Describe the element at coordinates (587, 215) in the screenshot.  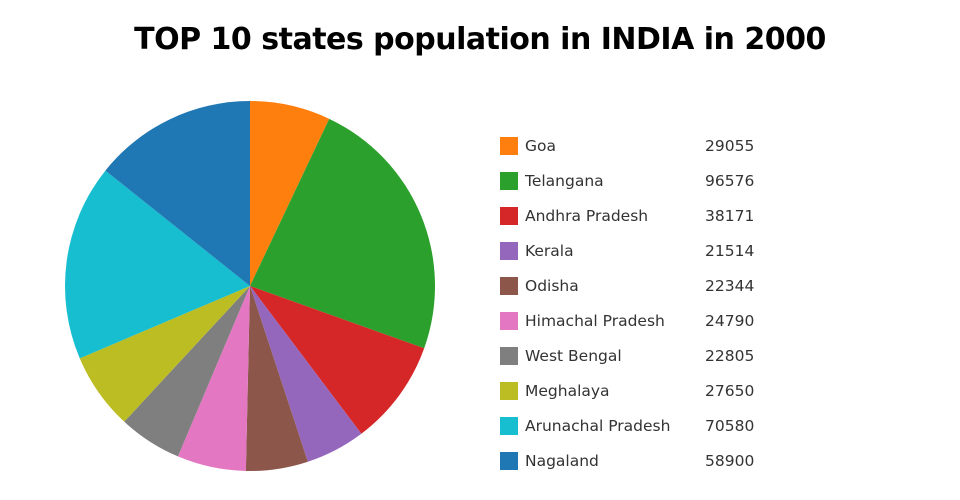
I see `legend-label: Andhra Pradesh` at that location.